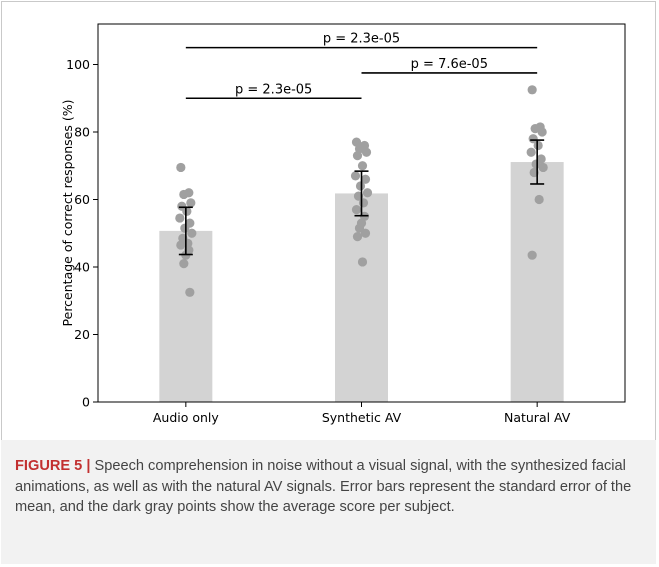  I want to click on y-tick-label: 40, so click(82, 267).